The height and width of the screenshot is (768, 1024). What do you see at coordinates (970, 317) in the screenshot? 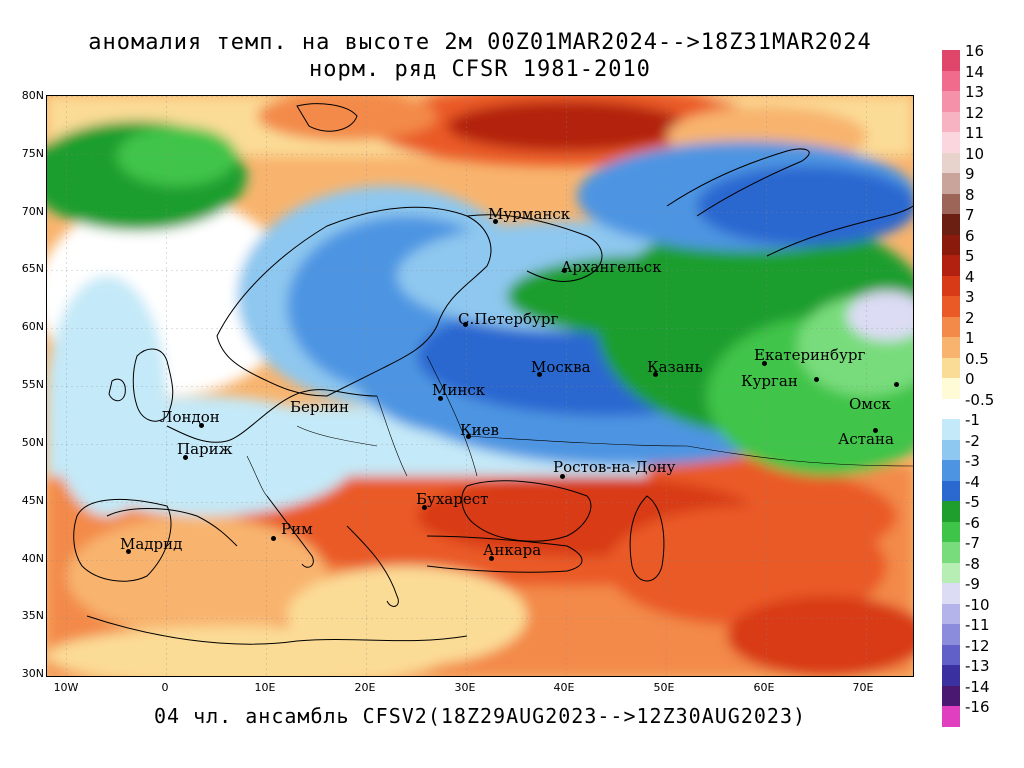
I see `legend-label: 2` at bounding box center [970, 317].